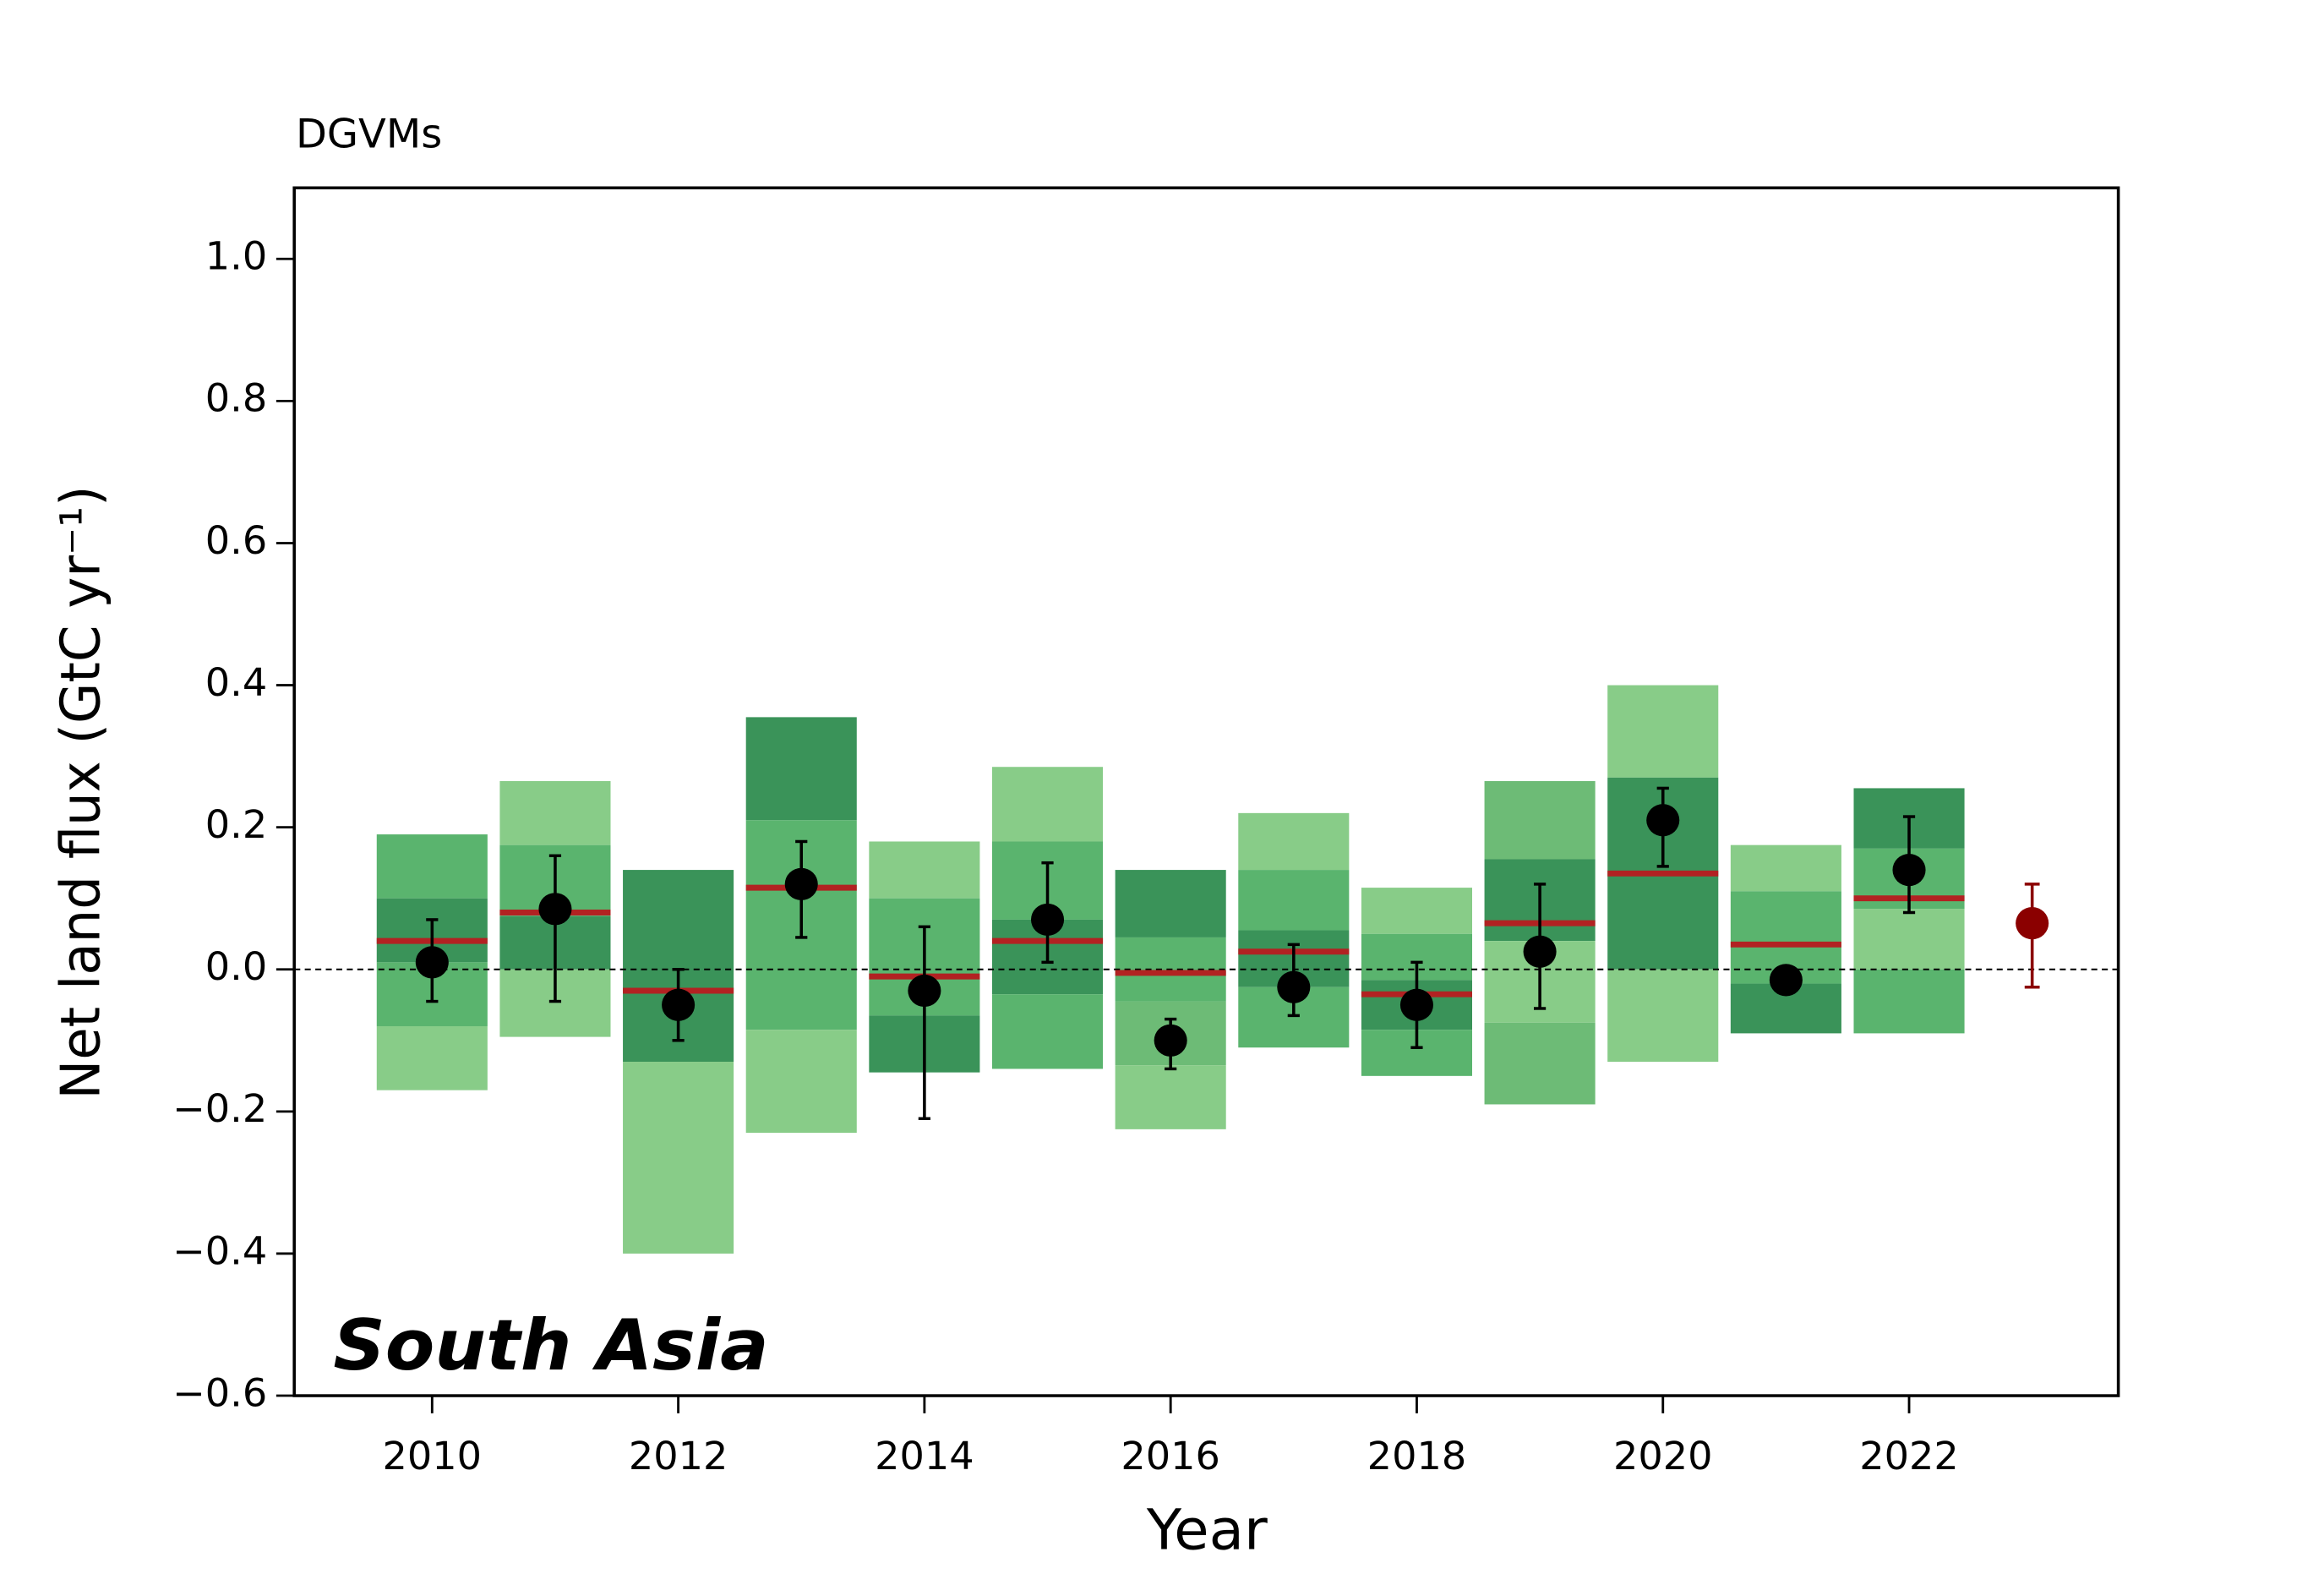 The width and height of the screenshot is (2324, 1585). What do you see at coordinates (1170, 1456) in the screenshot?
I see `x-tick-label: 2016` at bounding box center [1170, 1456].